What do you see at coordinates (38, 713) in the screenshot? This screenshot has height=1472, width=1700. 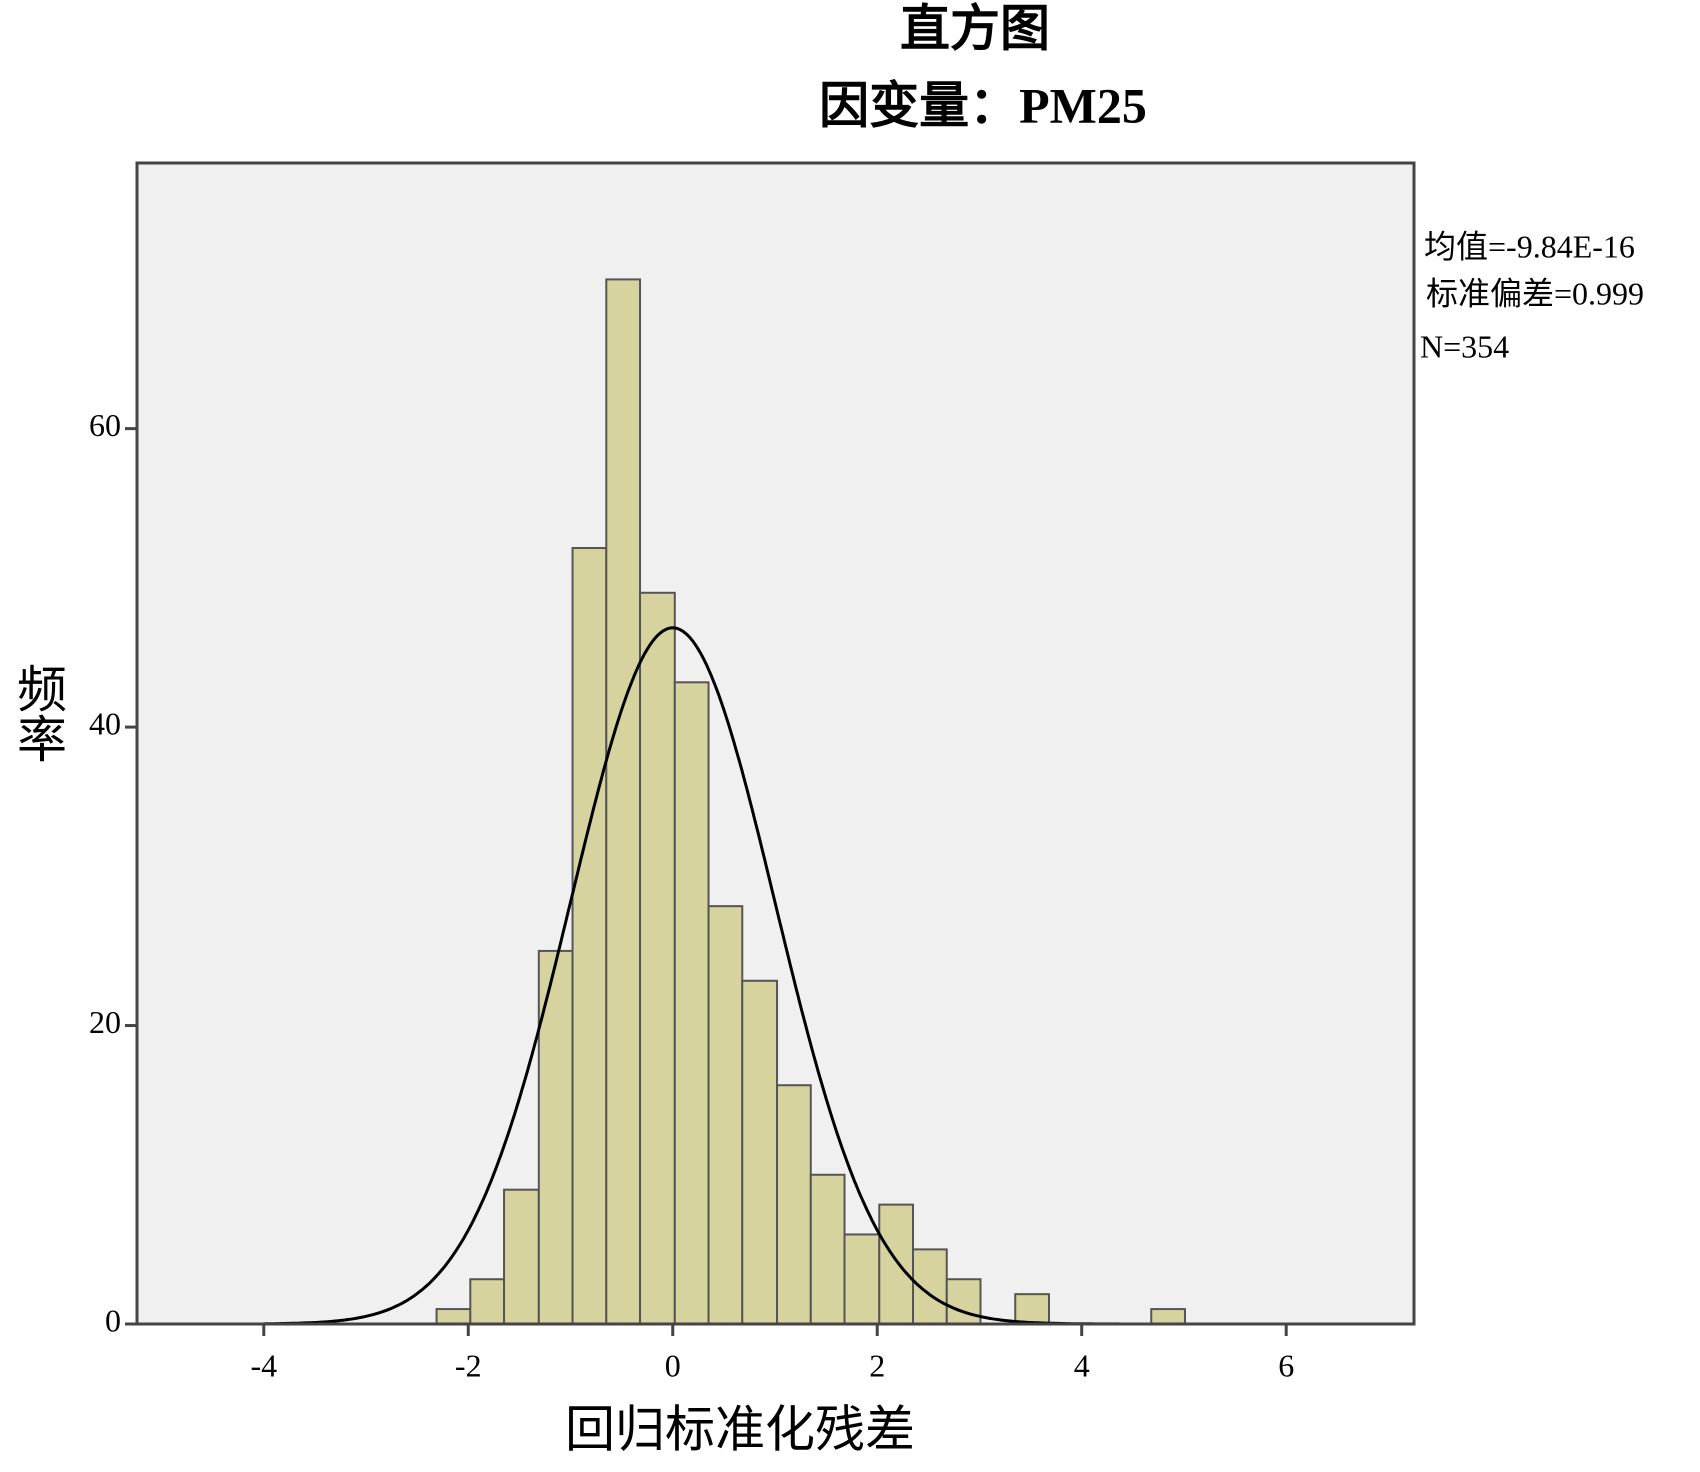 I see `y-axis-label: 频率` at bounding box center [38, 713].